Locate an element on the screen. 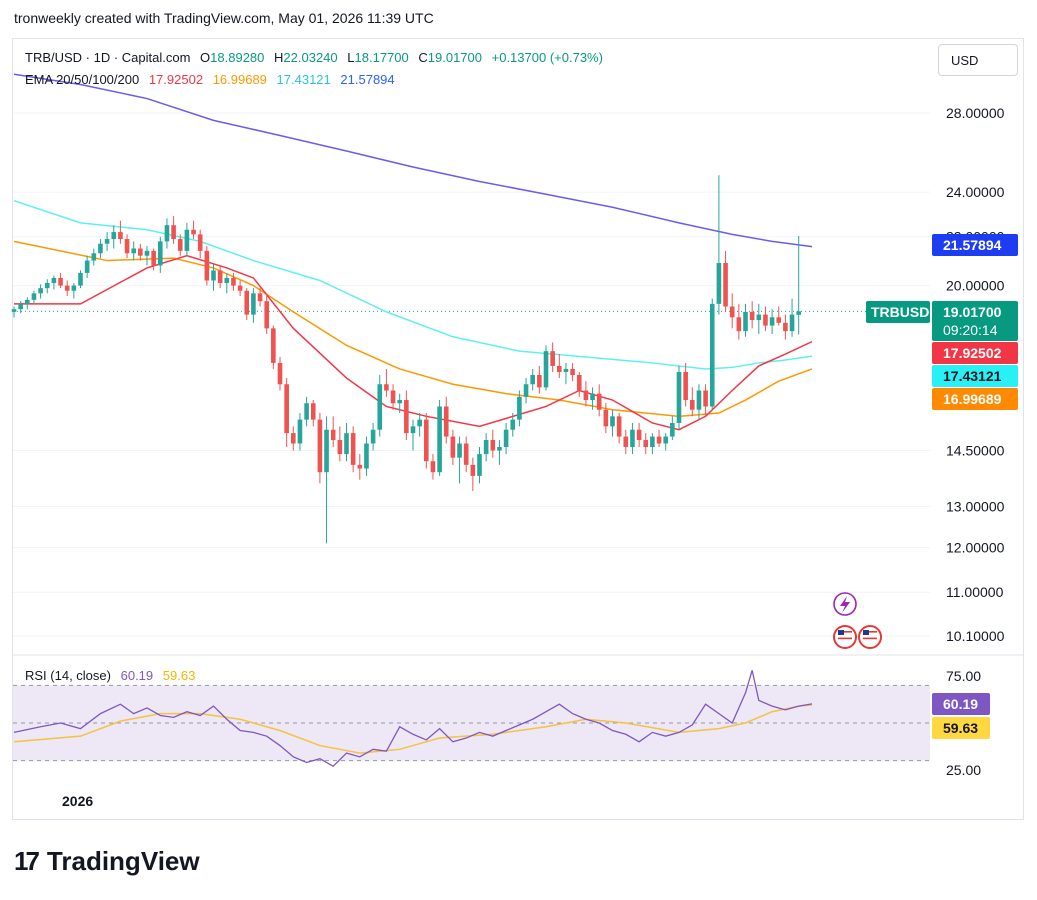 This screenshot has height=900, width=1037. rsi-label: RSI (14, close) is located at coordinates (68, 675).